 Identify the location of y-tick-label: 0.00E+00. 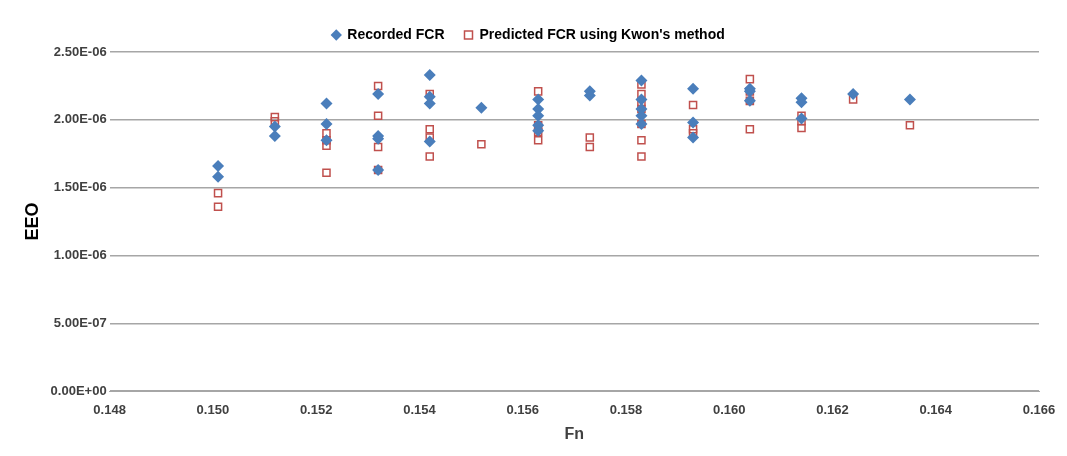
(78, 390).